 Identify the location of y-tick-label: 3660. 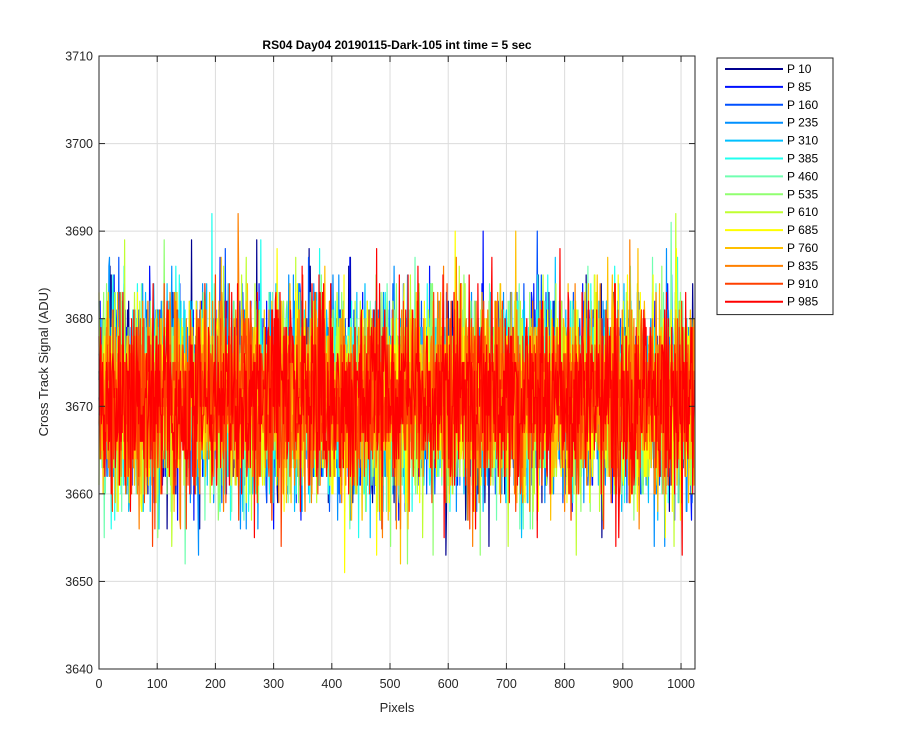
(79, 494).